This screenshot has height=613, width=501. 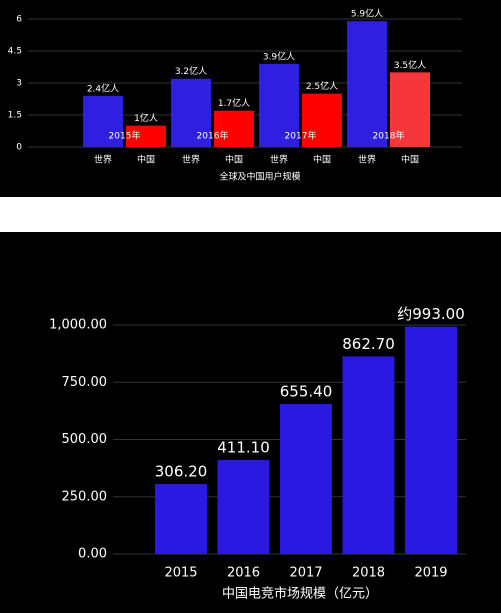 What do you see at coordinates (125, 136) in the screenshot?
I see `category-label: 2015年` at bounding box center [125, 136].